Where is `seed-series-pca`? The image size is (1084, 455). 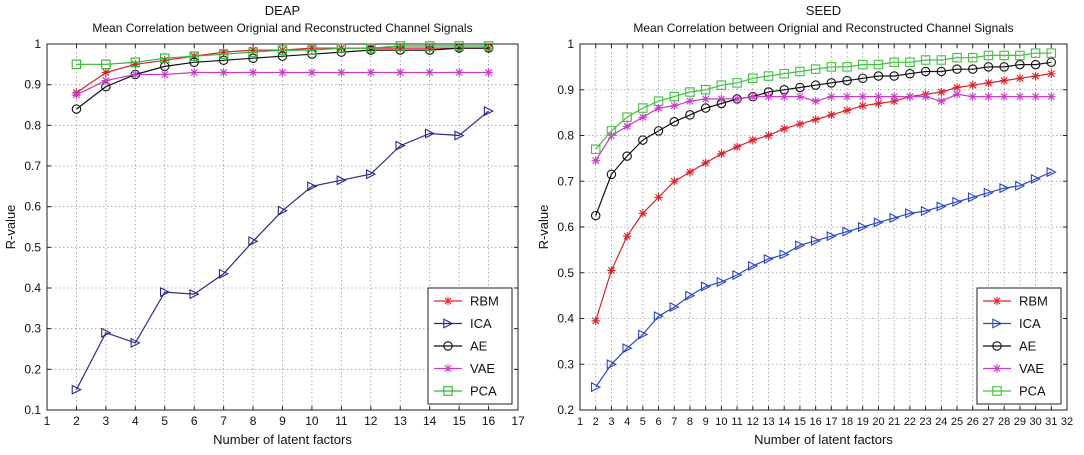
seed-series-pca is located at coordinates (823, 101).